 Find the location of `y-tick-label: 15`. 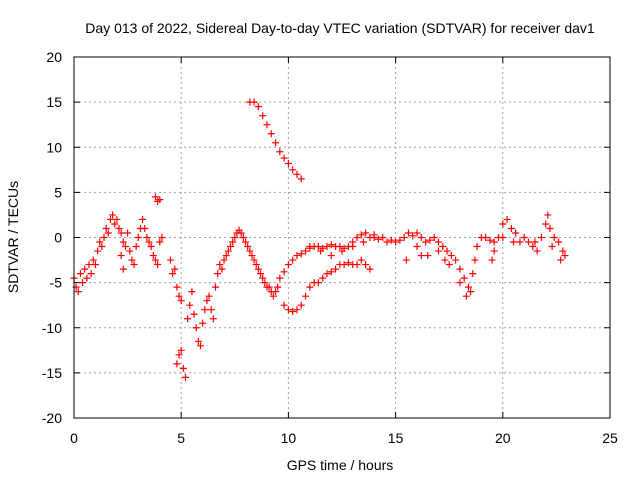

y-tick-label: 15 is located at coordinates (54, 102).